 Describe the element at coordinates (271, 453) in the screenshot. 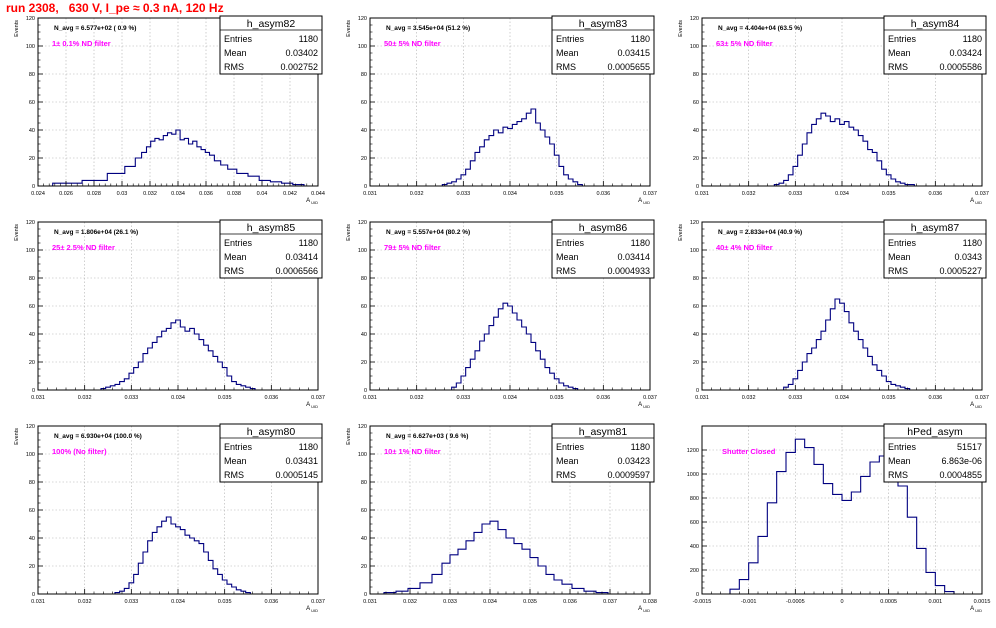

I see `stats-box` at that location.